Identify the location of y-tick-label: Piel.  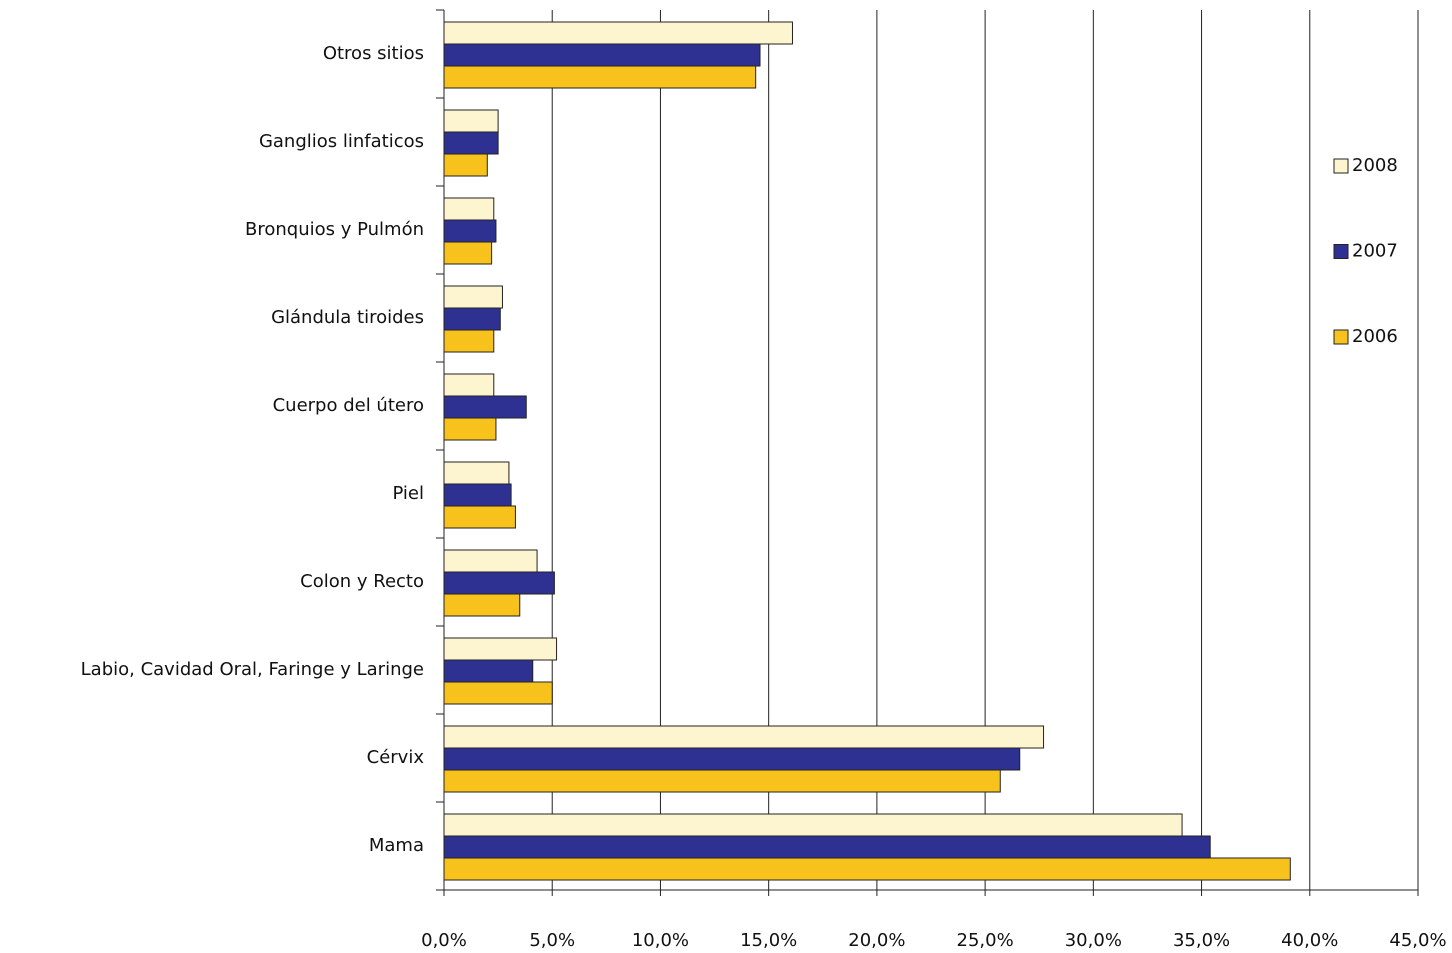
(408, 493).